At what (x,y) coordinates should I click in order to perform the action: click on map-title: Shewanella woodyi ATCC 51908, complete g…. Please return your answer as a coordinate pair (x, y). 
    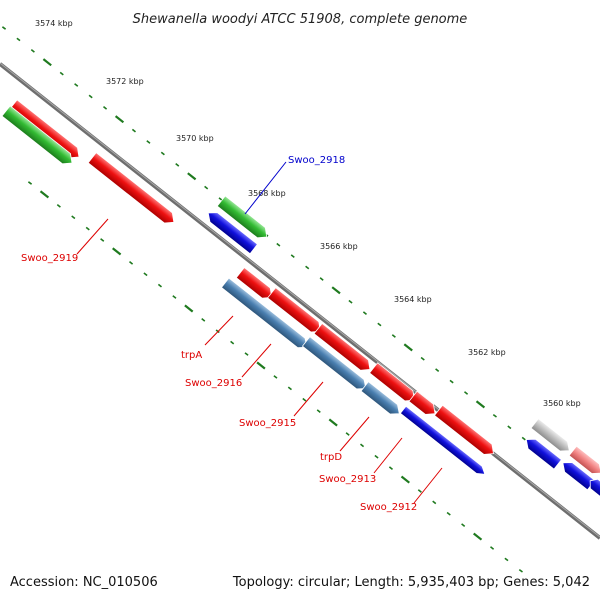
    Looking at the image, I should click on (300, 19).